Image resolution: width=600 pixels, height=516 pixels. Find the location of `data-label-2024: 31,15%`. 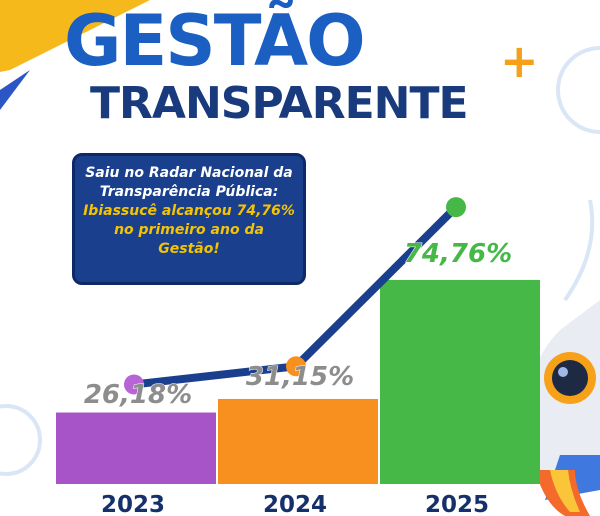

data-label-2024: 31,15% is located at coordinates (300, 377).